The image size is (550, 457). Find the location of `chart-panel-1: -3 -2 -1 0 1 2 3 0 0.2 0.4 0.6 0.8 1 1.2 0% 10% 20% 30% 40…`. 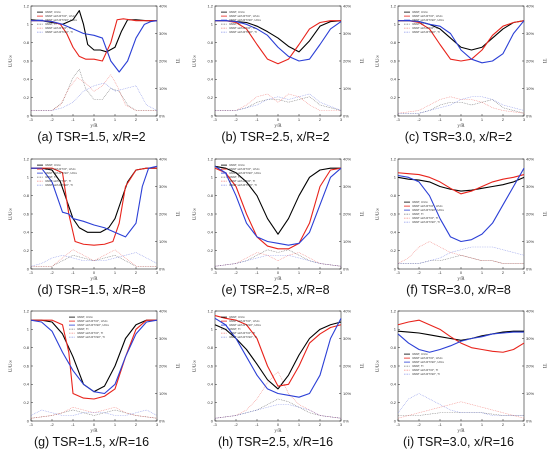

chart-panel-1: -3 -2 -1 0 1 2 3 0 0.2 0.4 0.6 0.8 1 1.2 0% 10% 20% 30% 40… is located at coordinates (91, 76).